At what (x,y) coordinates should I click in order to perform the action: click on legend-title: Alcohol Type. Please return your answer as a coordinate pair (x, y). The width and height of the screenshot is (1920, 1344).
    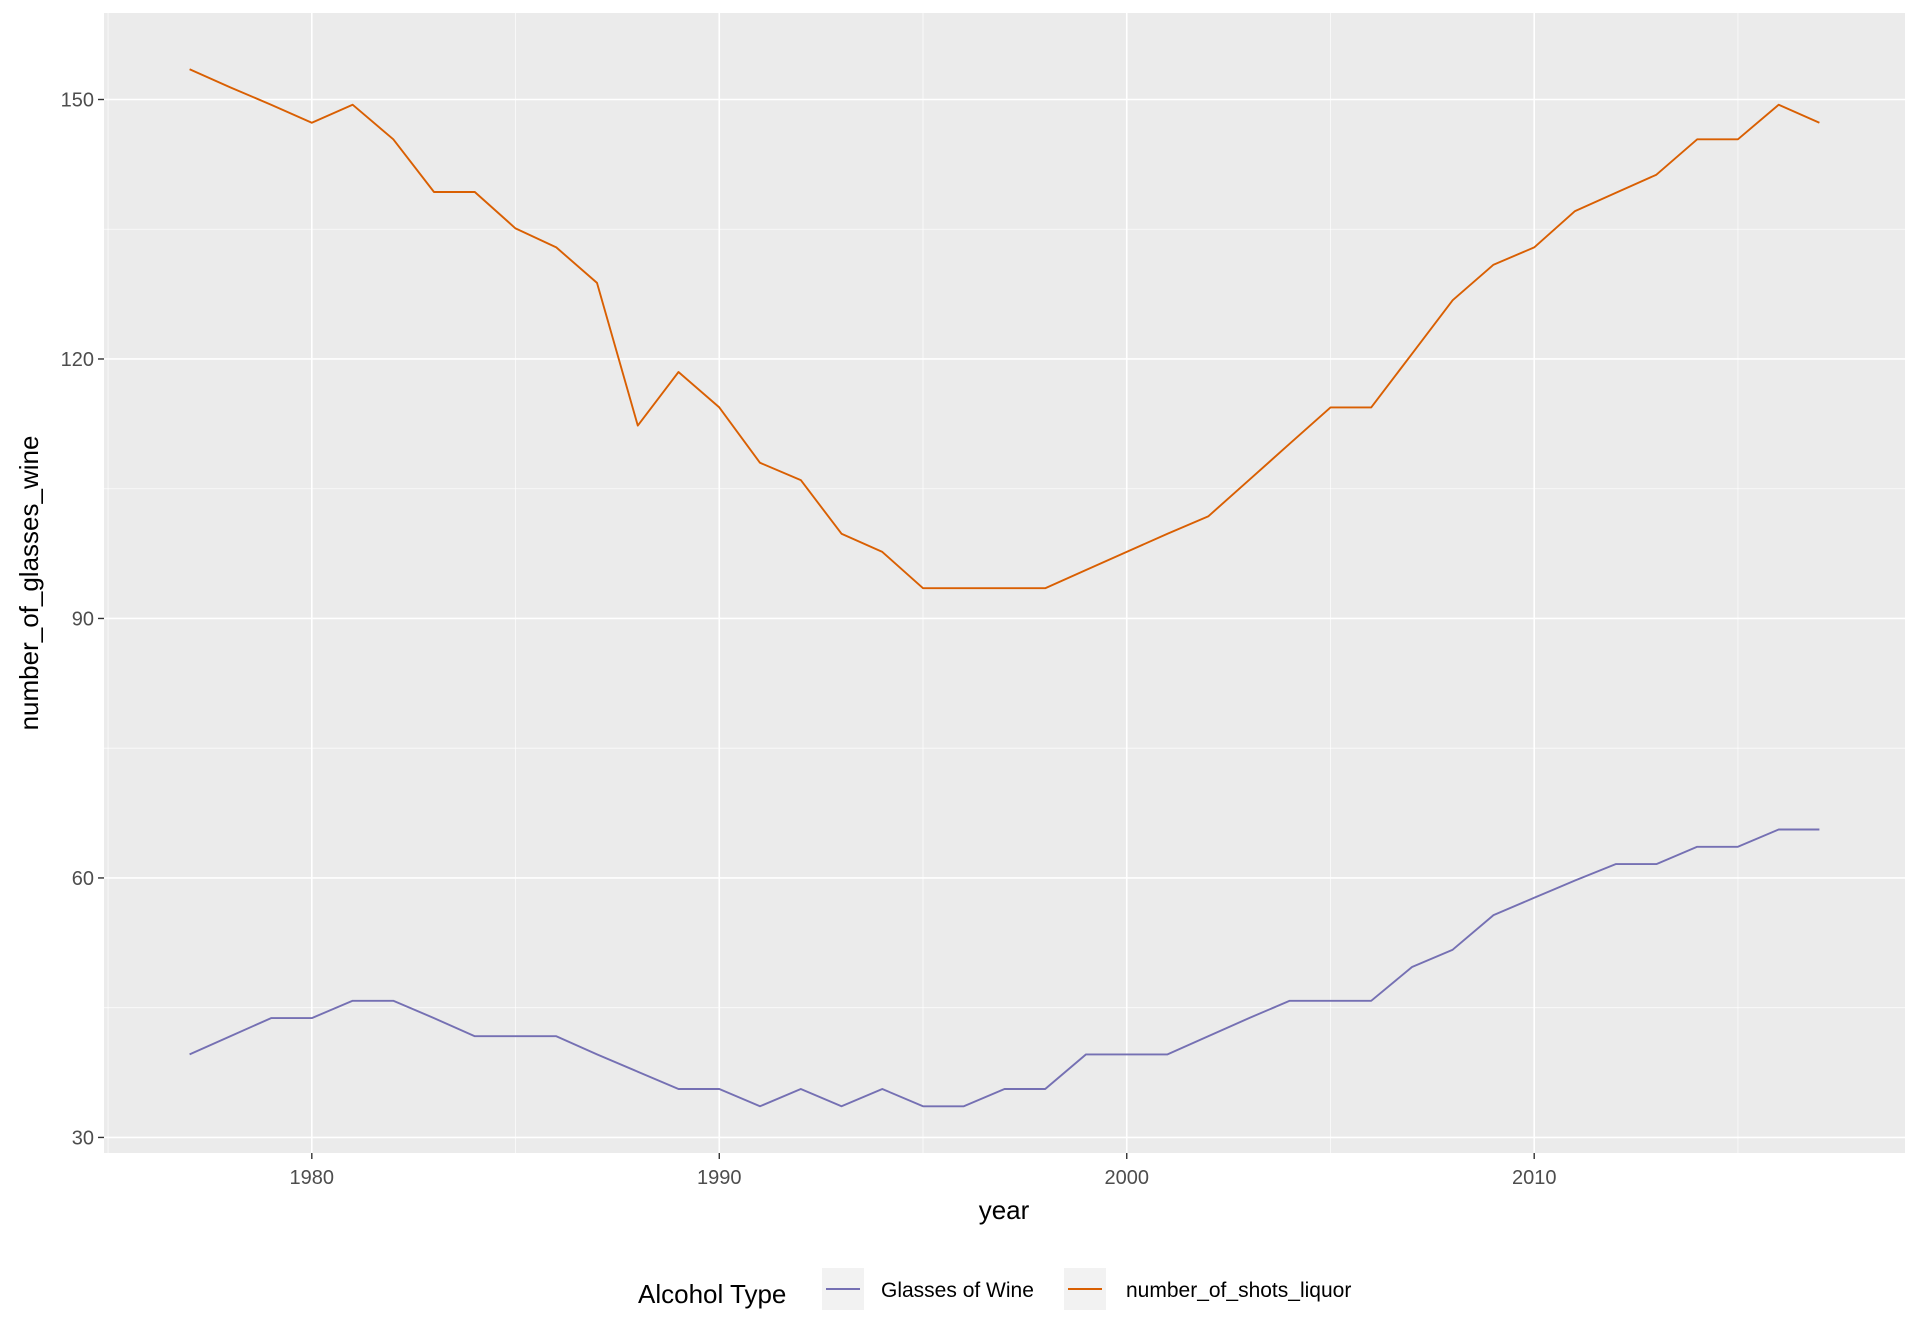
    Looking at the image, I should click on (712, 1294).